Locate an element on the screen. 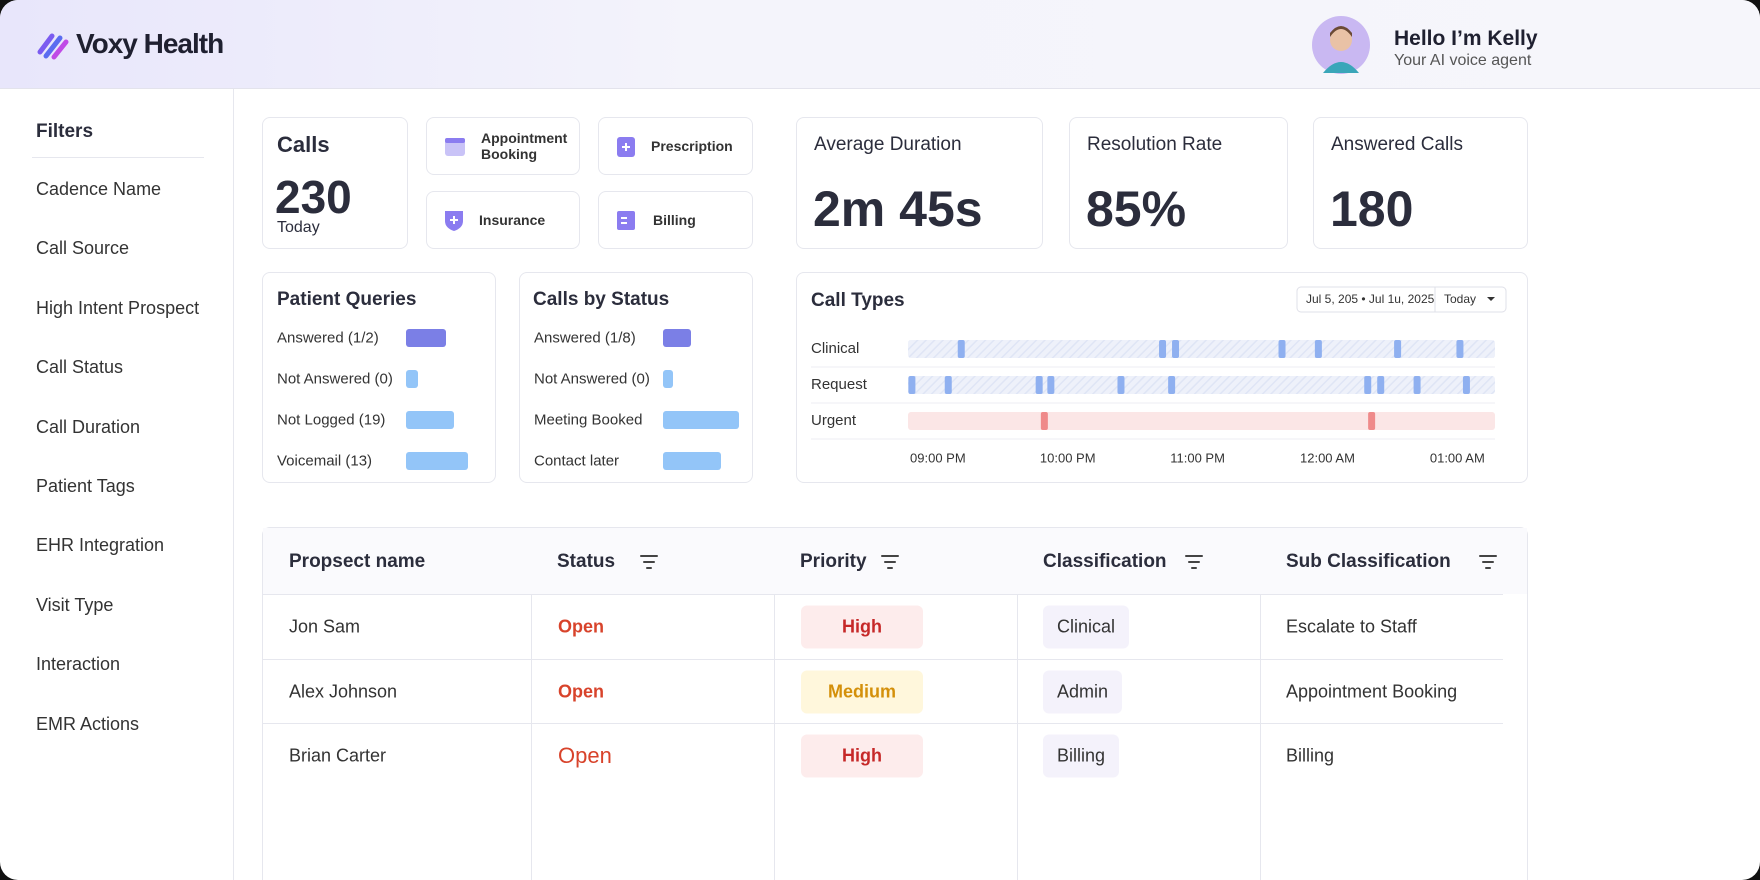 This screenshot has width=1760, height=880. filter-item: Cadence Name is located at coordinates (99, 189).